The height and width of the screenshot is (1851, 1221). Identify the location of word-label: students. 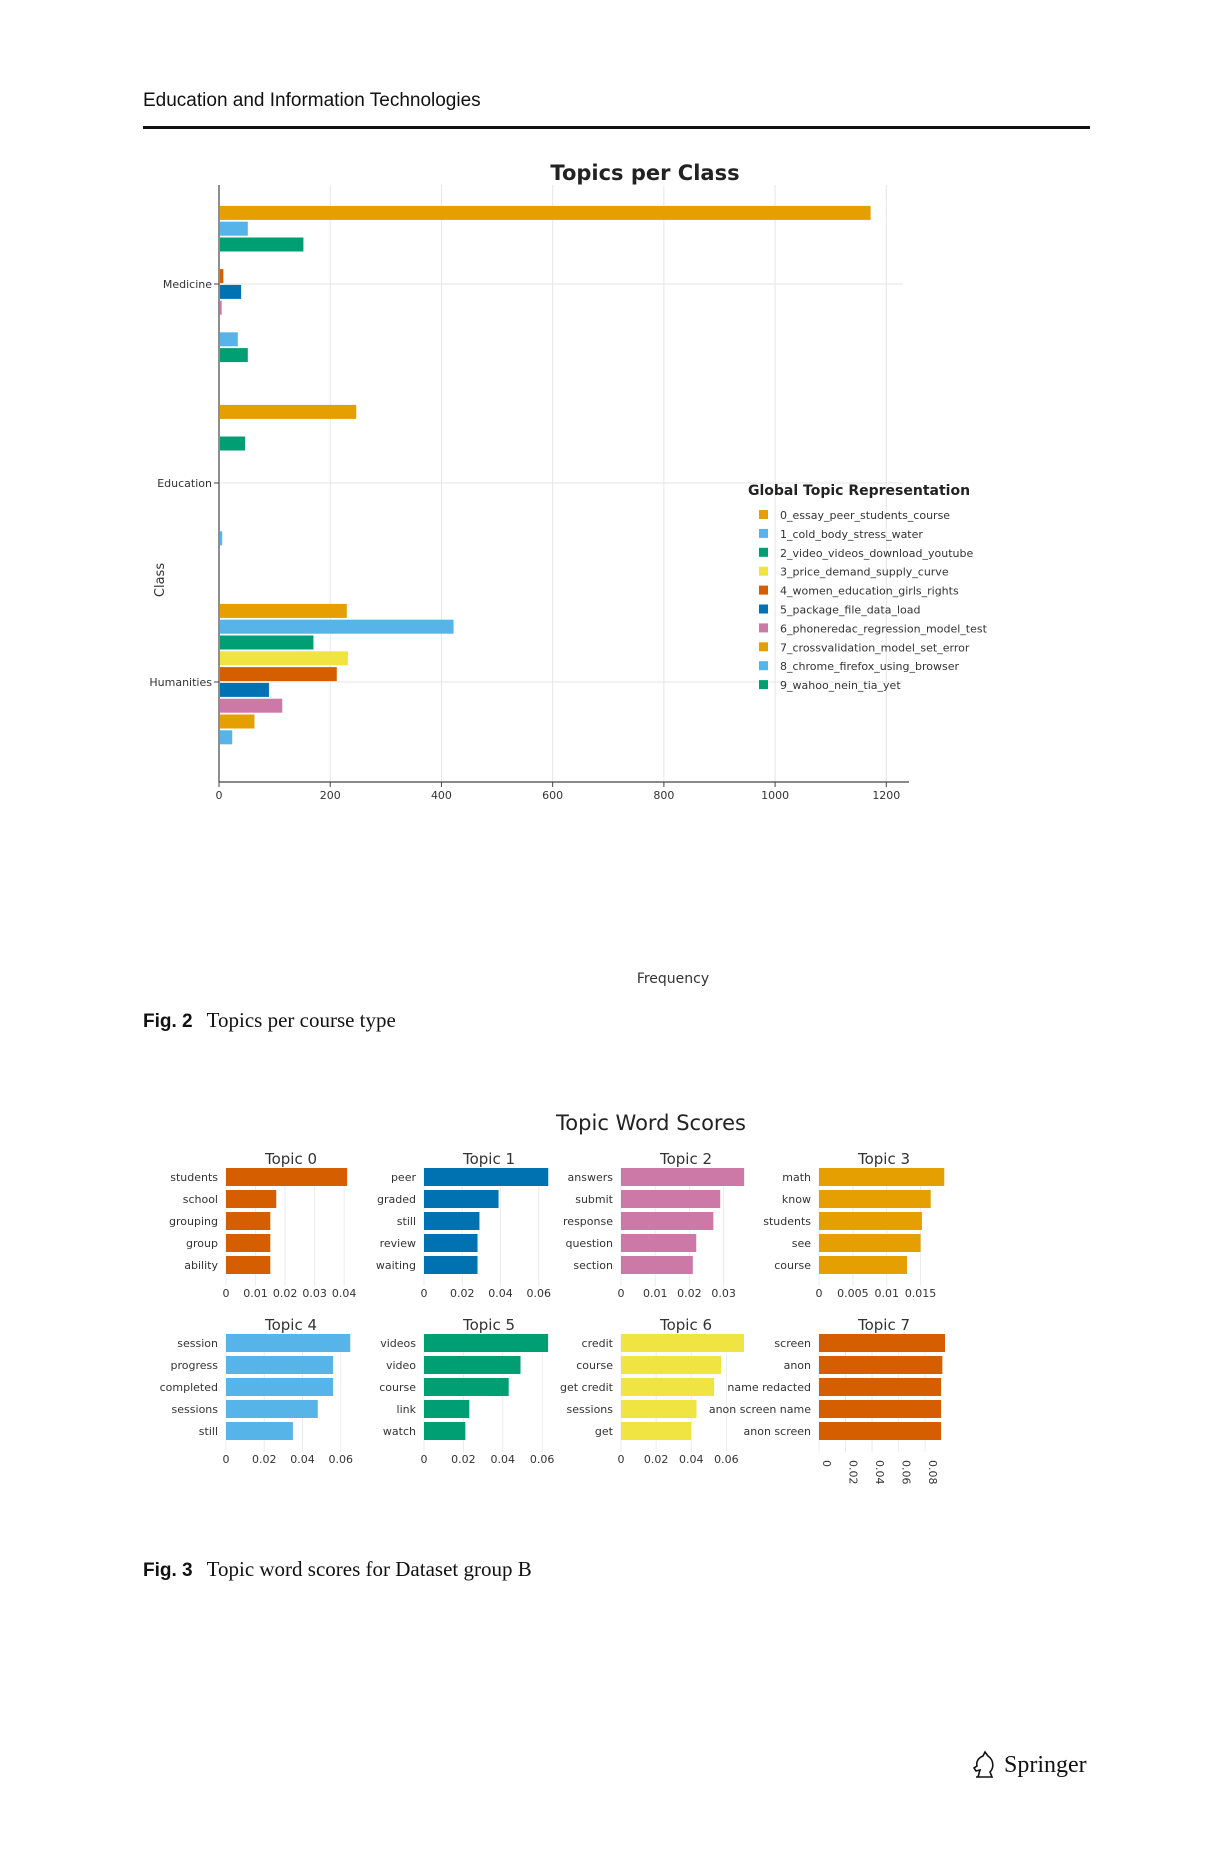
(787, 1221).